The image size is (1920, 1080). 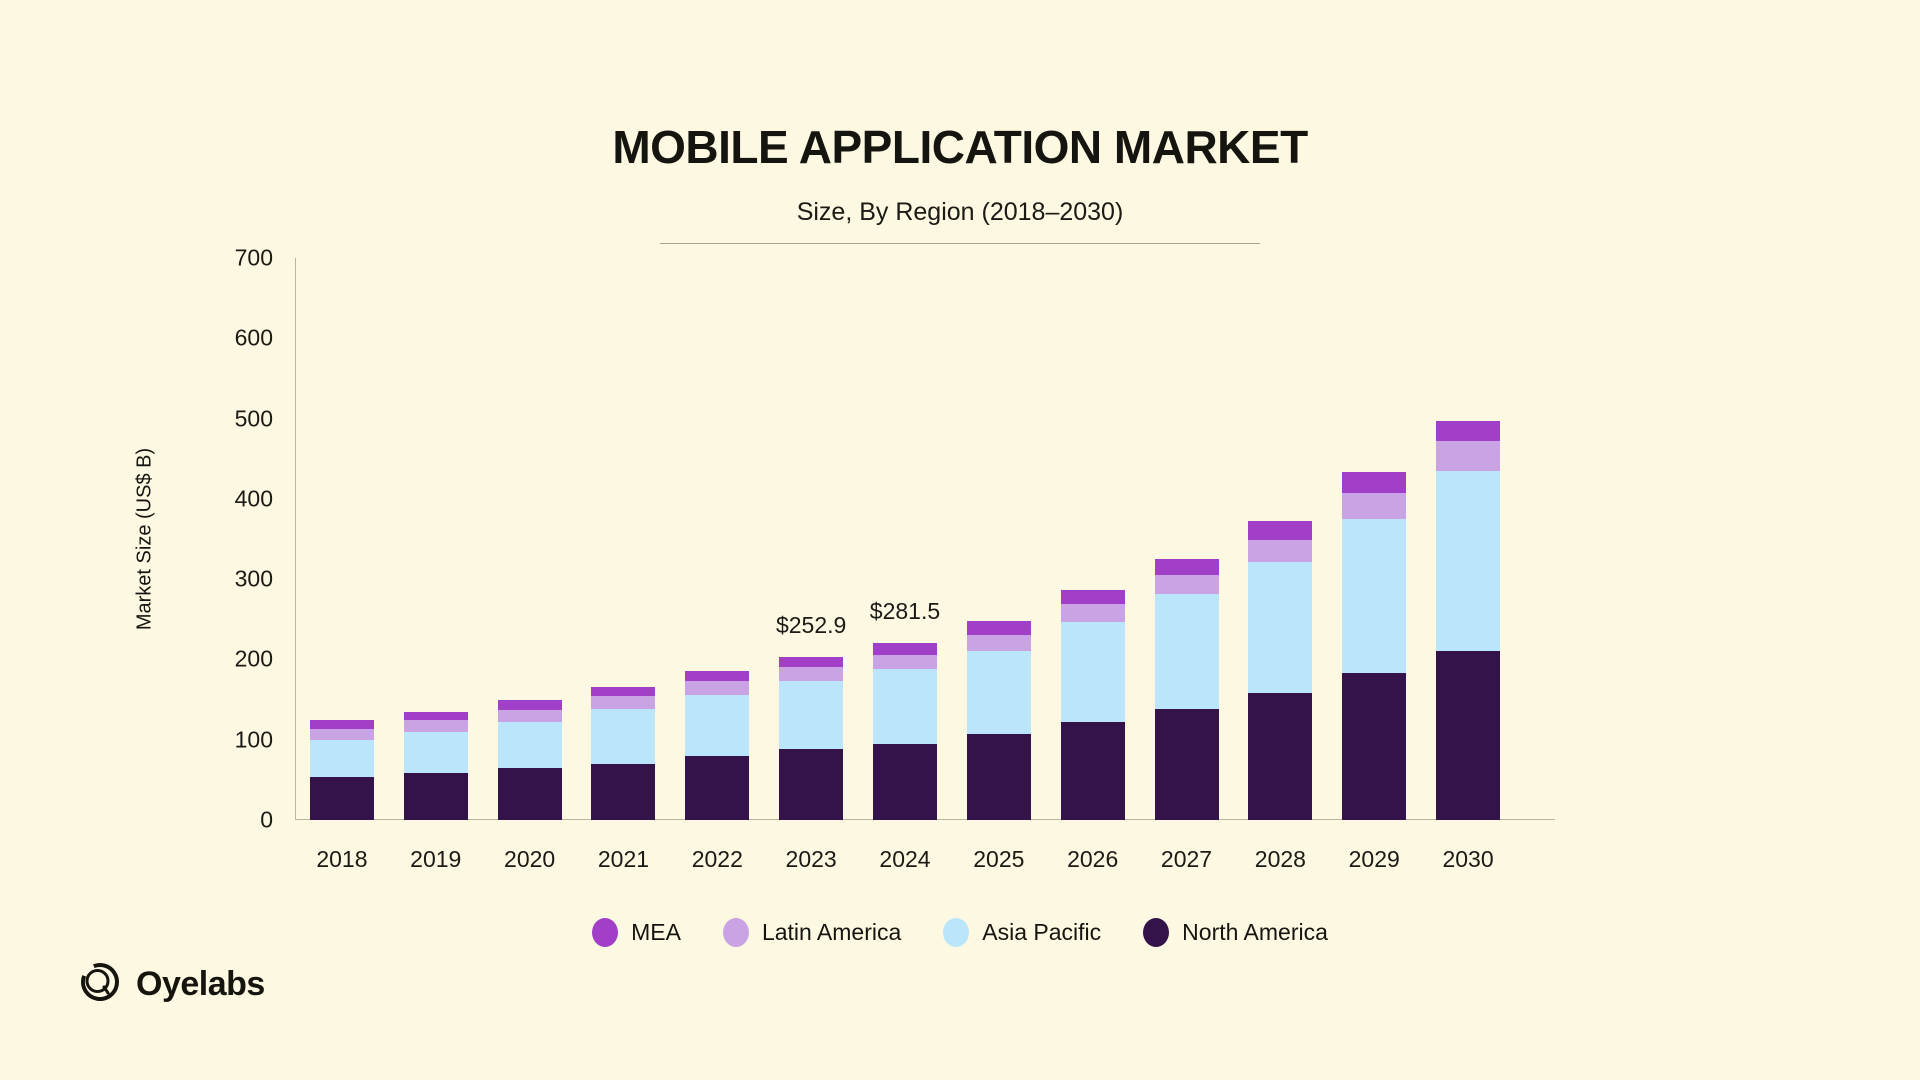 What do you see at coordinates (999, 859) in the screenshot?
I see `x-axis-tick: 2025` at bounding box center [999, 859].